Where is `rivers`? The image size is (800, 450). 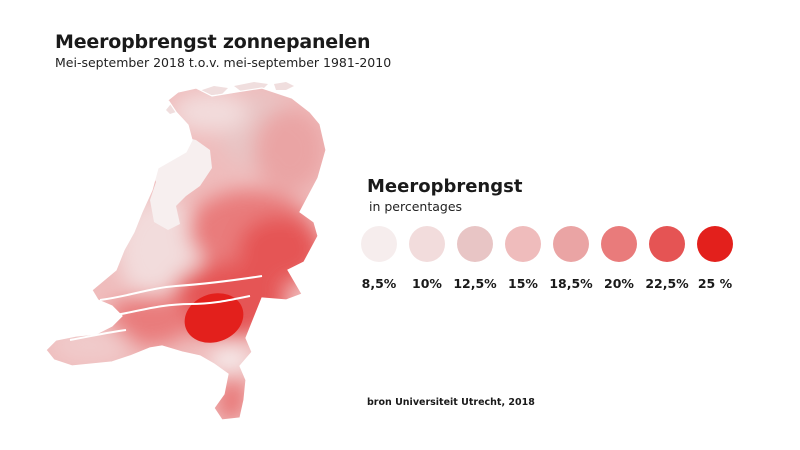
rivers is located at coordinates (166, 308).